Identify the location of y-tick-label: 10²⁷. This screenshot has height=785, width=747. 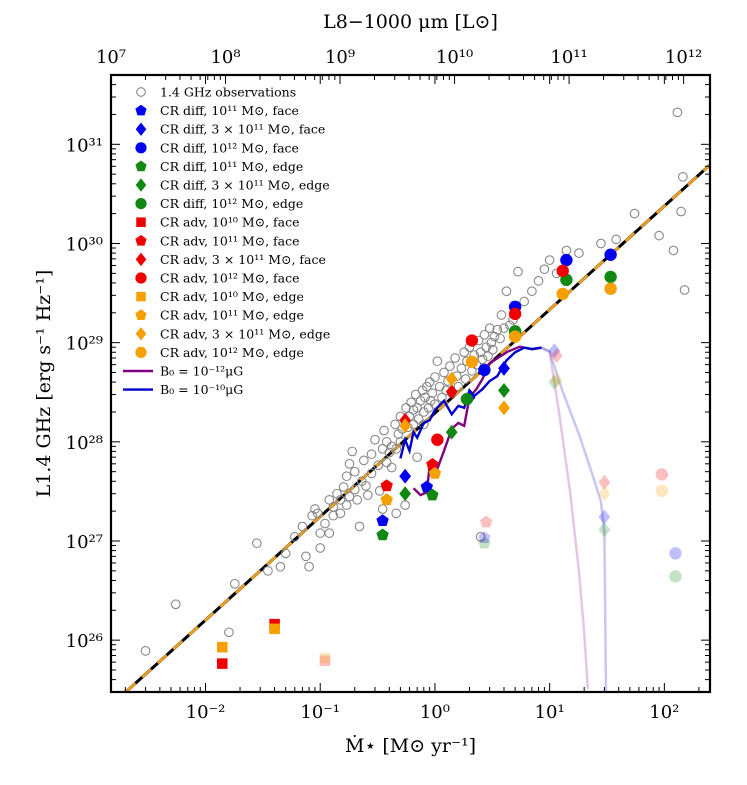
(84, 542).